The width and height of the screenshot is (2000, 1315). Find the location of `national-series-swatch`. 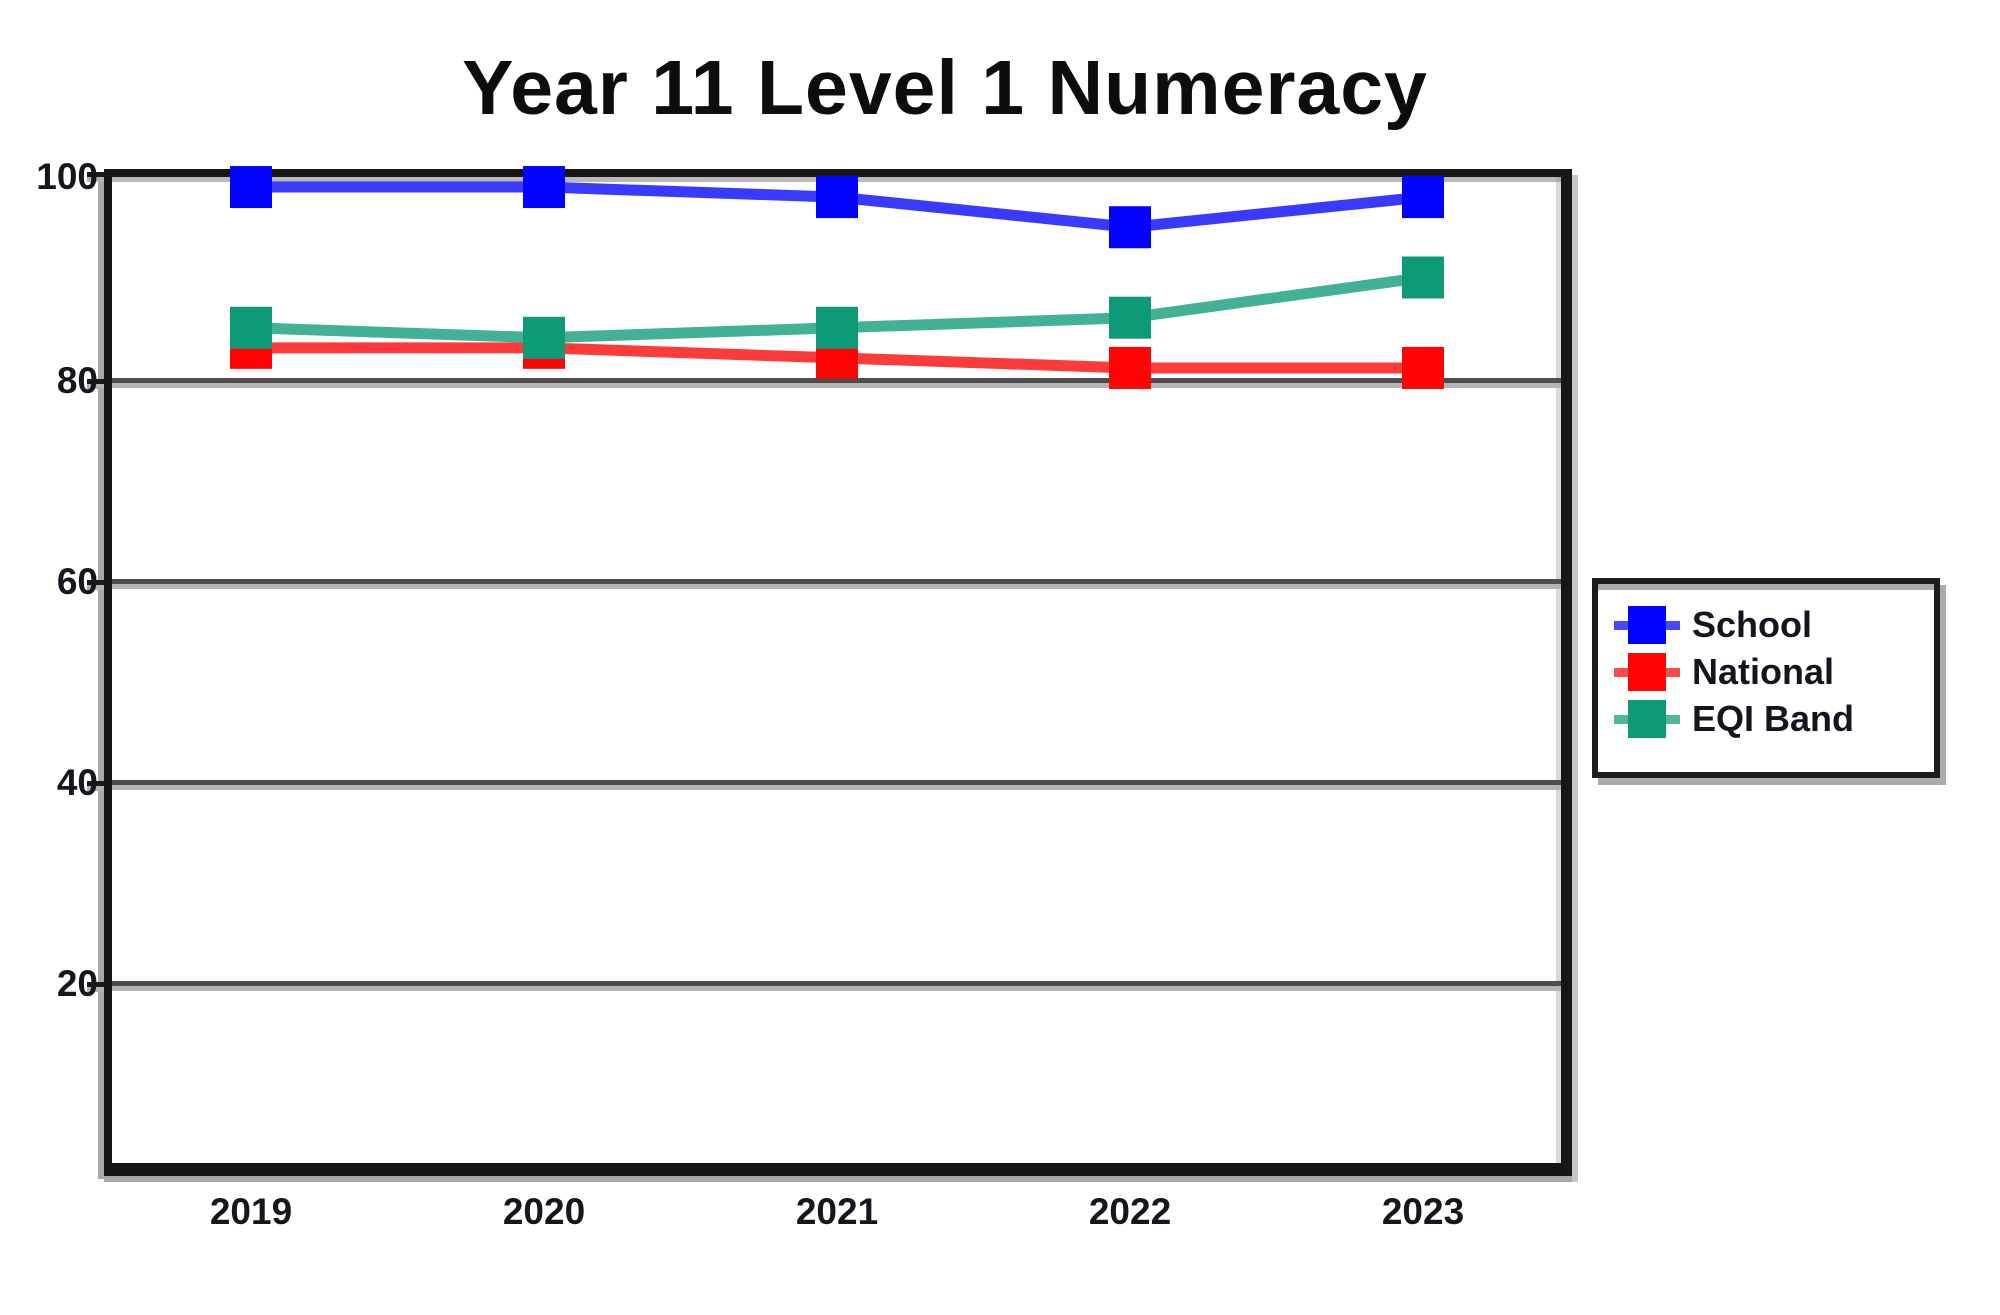

national-series-swatch is located at coordinates (1647, 671).